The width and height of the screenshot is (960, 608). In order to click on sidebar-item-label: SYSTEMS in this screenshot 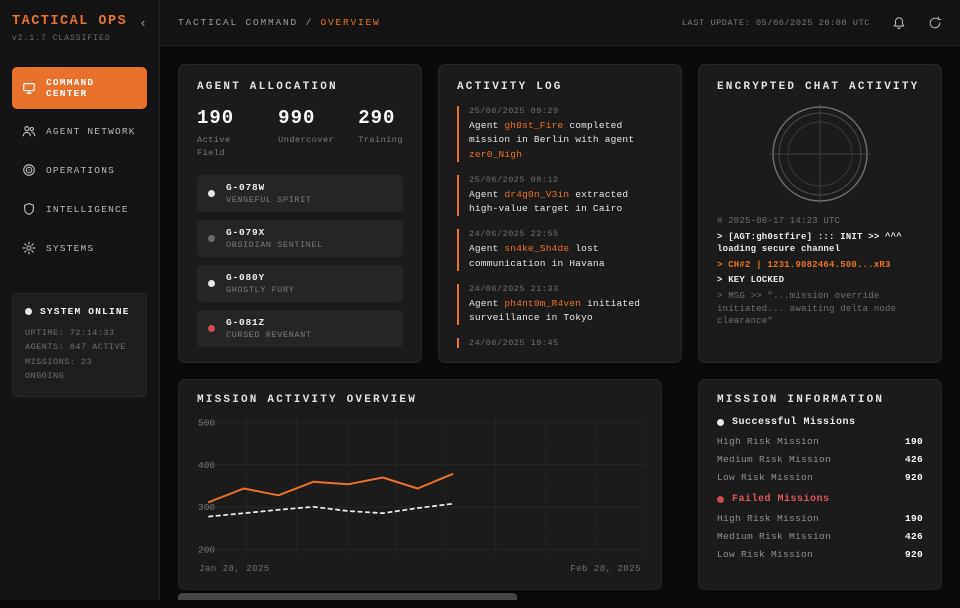, I will do `click(70, 248)`.